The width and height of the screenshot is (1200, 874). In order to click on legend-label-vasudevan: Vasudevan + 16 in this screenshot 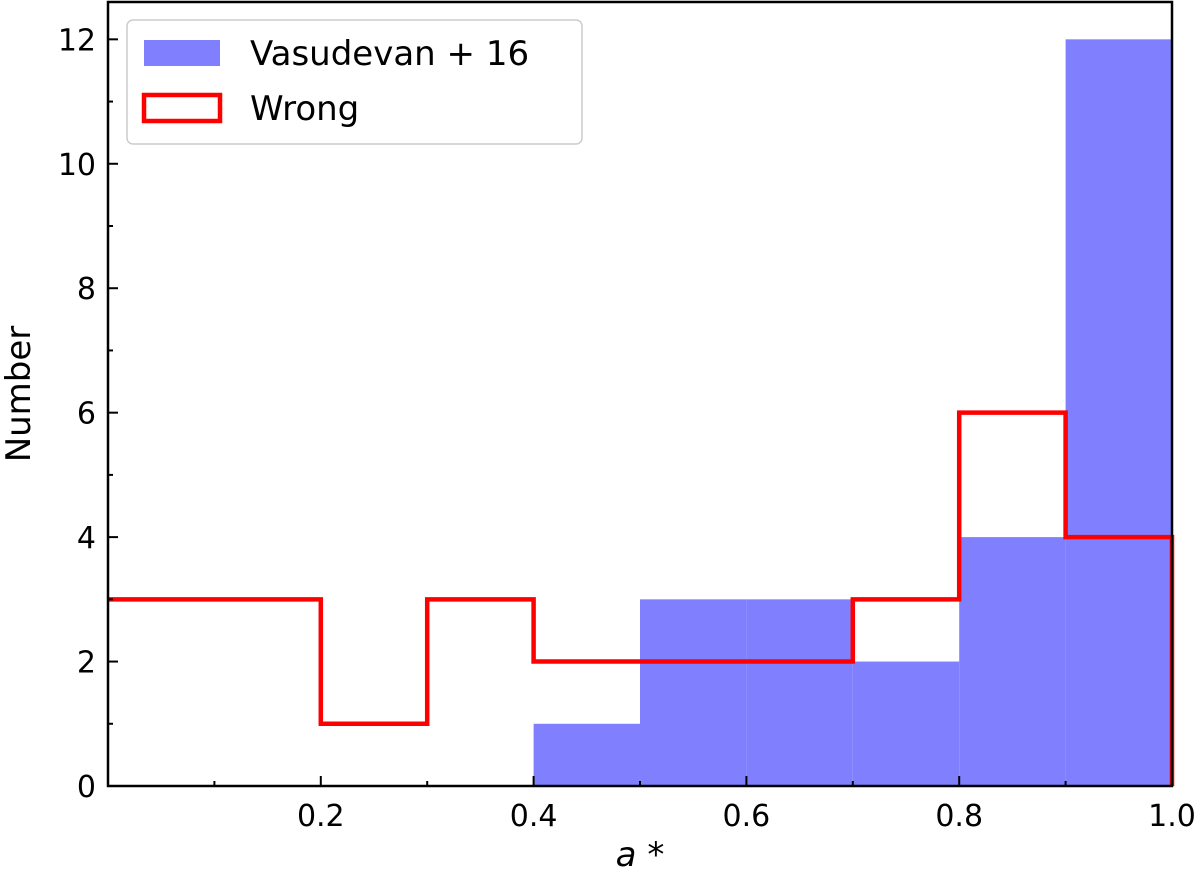, I will do `click(389, 54)`.